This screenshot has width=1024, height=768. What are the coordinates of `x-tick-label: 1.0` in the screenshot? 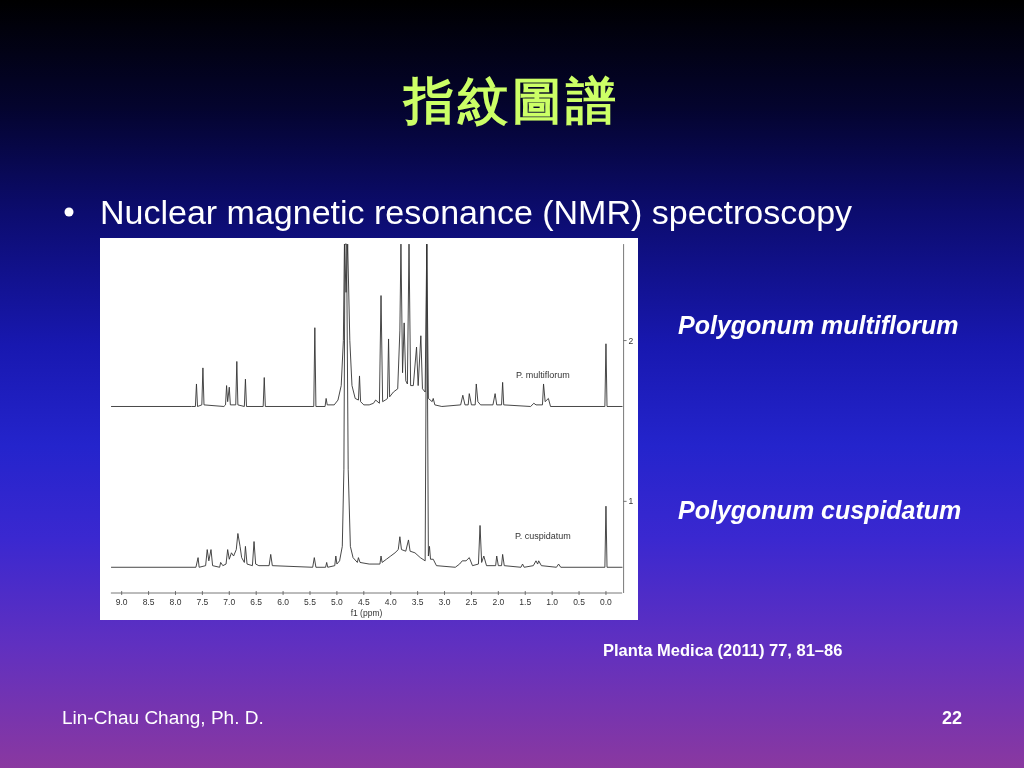 It's located at (552, 602).